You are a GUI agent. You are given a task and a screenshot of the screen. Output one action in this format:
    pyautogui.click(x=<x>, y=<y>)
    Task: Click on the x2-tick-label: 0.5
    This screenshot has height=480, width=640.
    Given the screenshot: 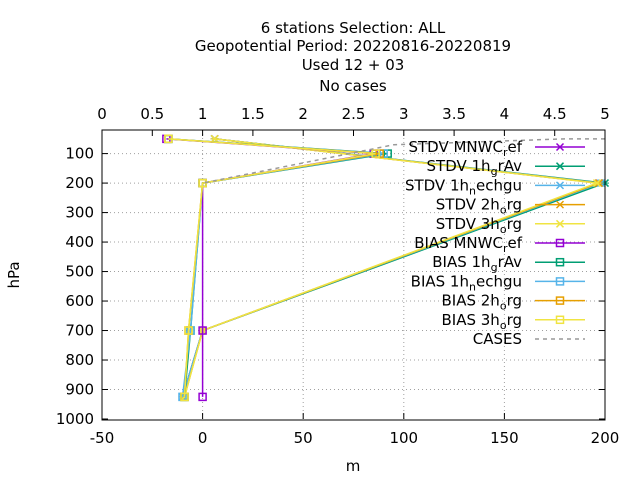 What is the action you would take?
    pyautogui.click(x=152, y=114)
    